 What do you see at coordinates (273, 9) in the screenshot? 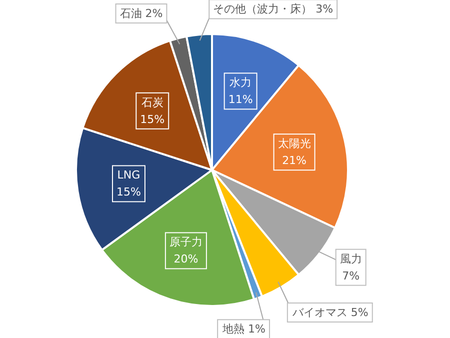
I see `slice-label: その他（波力・床） 3%` at bounding box center [273, 9].